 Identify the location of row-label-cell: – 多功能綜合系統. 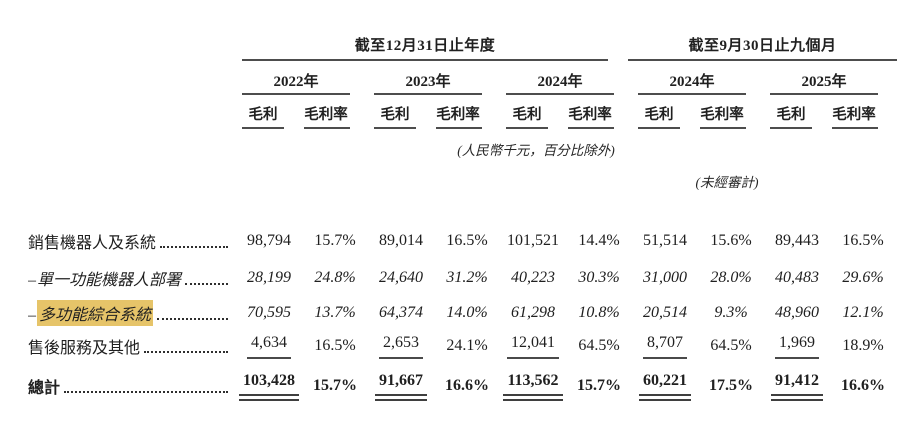
(131, 313).